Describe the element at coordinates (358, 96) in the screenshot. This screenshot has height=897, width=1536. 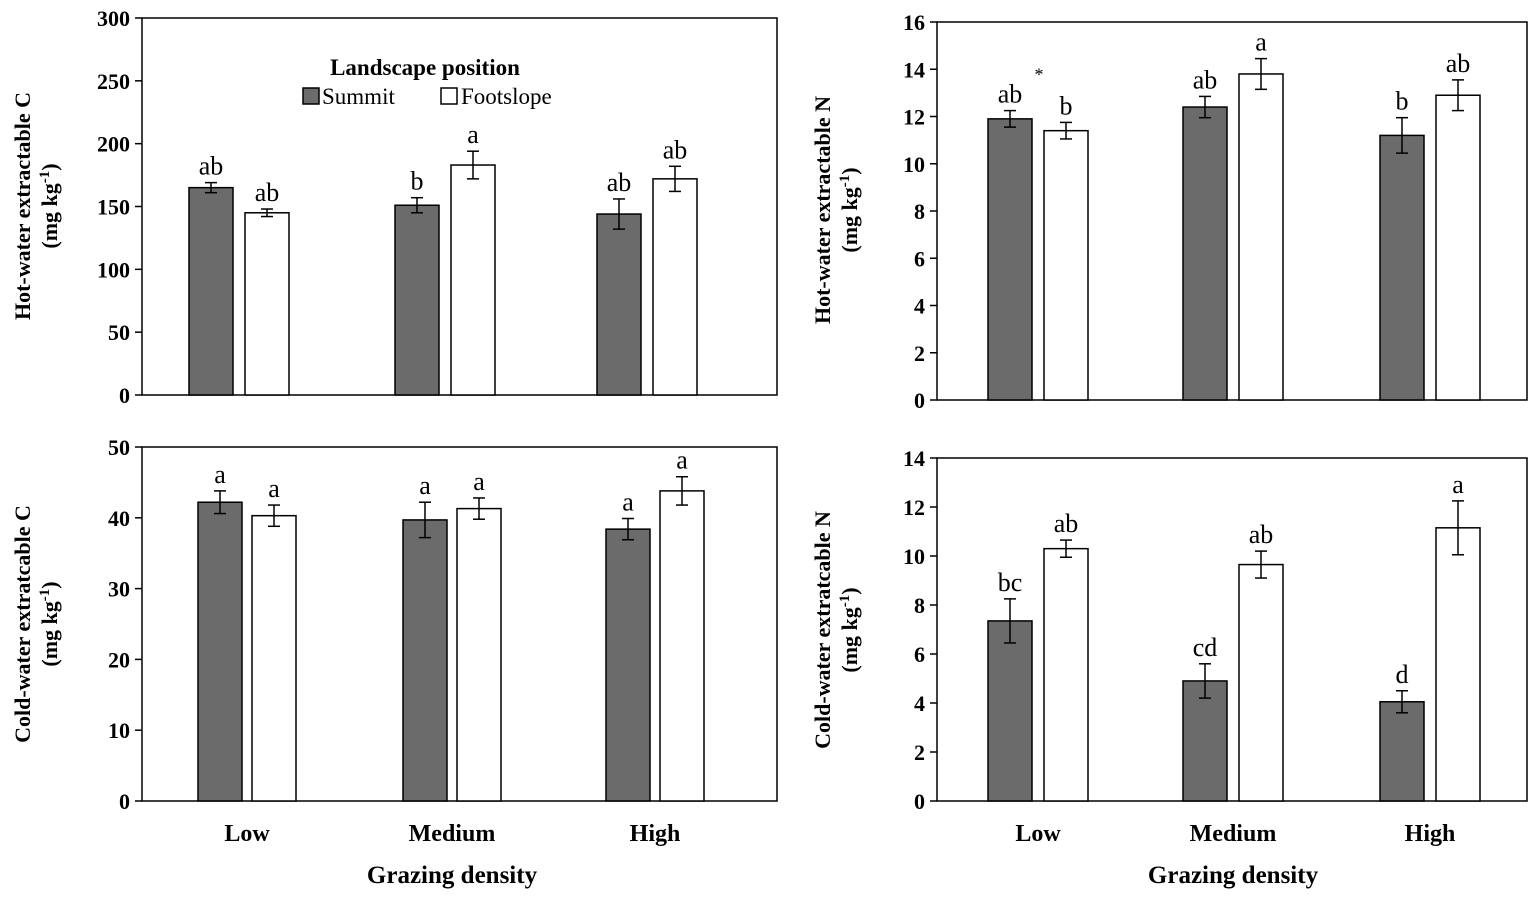
I see `legend-label-summit: Summit` at that location.